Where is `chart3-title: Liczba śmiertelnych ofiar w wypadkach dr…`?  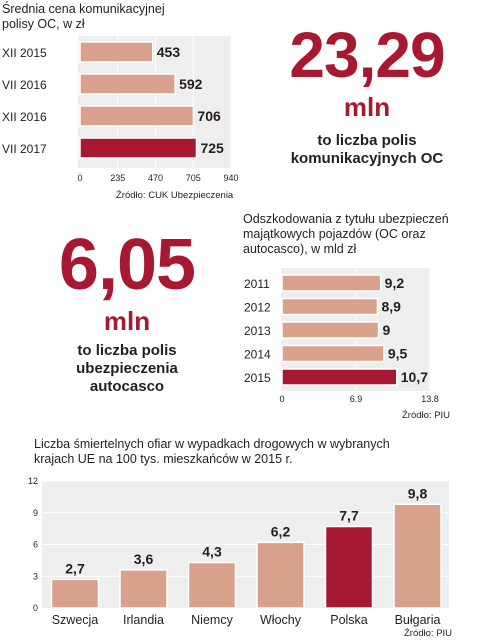
chart3-title: Liczba śmiertelnych ofiar w wypadkach dr… is located at coordinates (254, 452).